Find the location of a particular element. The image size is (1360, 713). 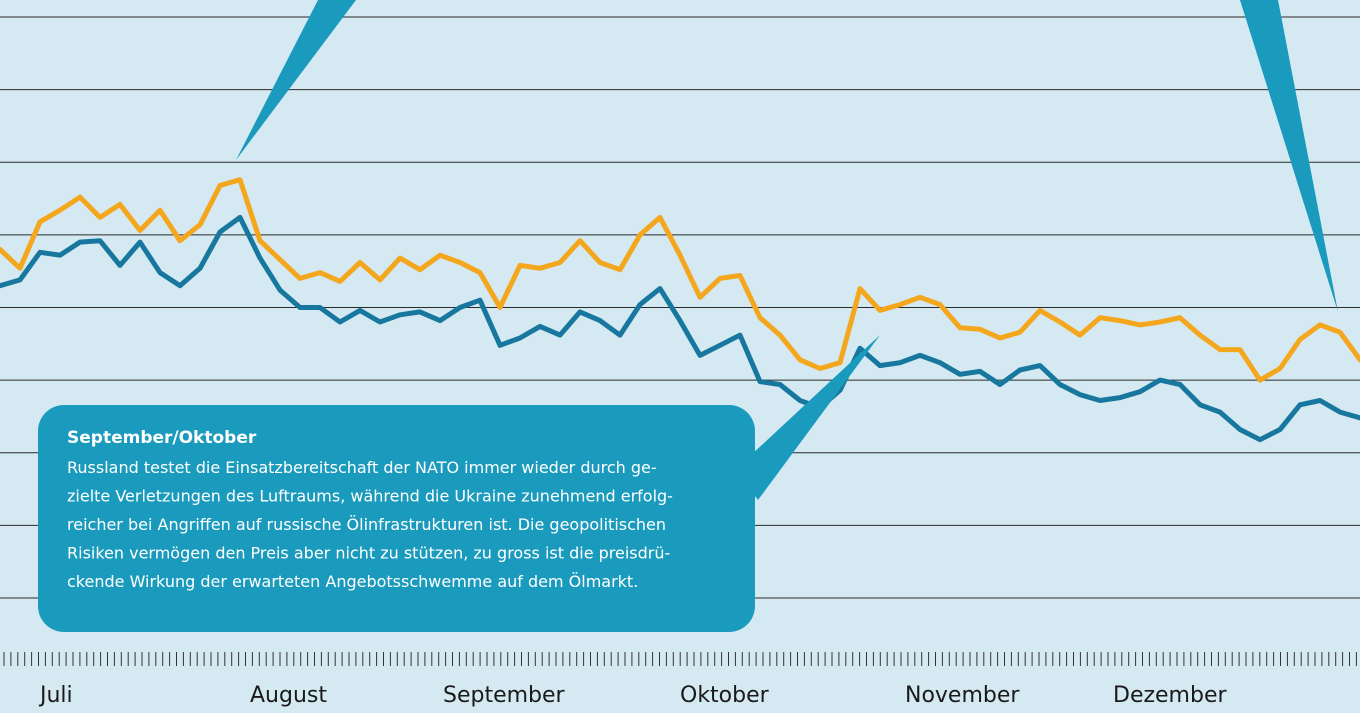

month-label: August is located at coordinates (288, 695).